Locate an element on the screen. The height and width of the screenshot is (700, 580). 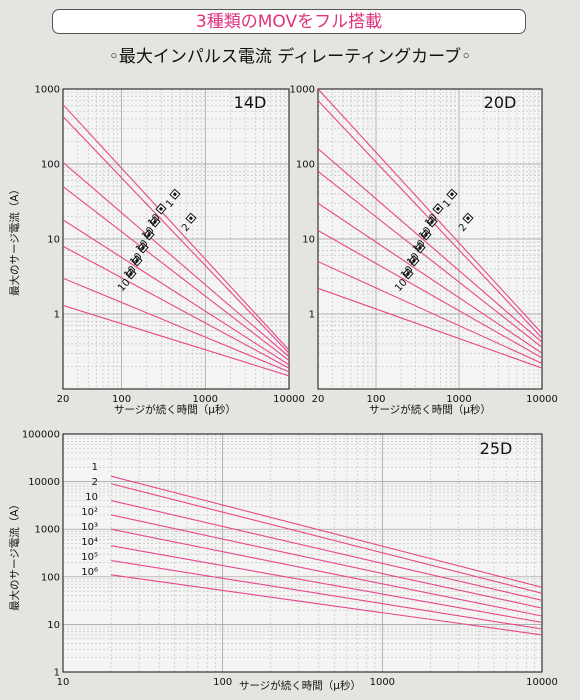
series-label: 10⁴ is located at coordinates (89, 542).